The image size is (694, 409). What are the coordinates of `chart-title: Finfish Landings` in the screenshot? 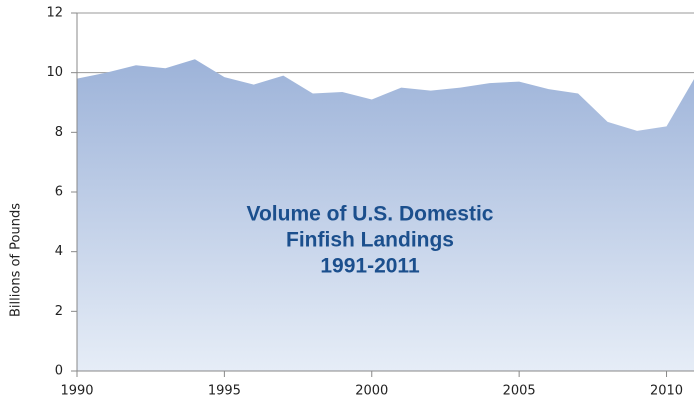 It's located at (370, 240).